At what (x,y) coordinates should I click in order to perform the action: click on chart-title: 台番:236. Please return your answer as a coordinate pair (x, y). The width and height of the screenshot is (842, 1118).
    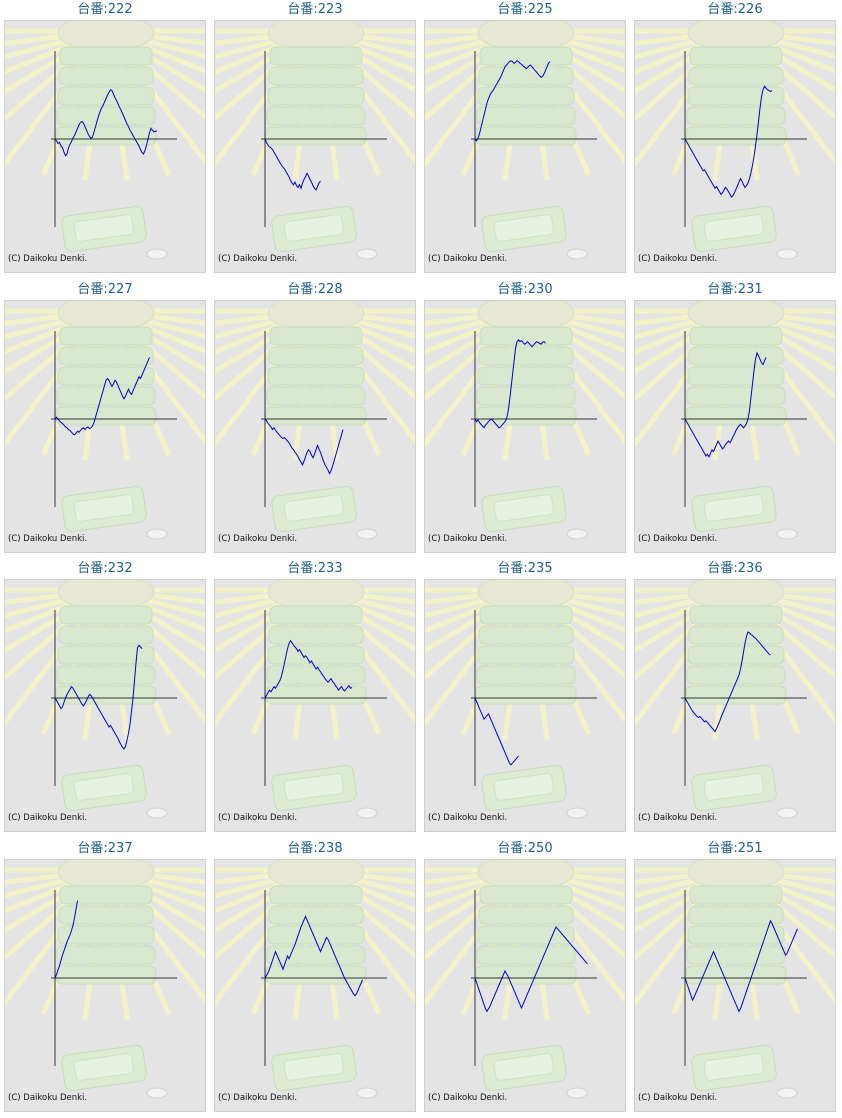
    Looking at the image, I should click on (735, 568).